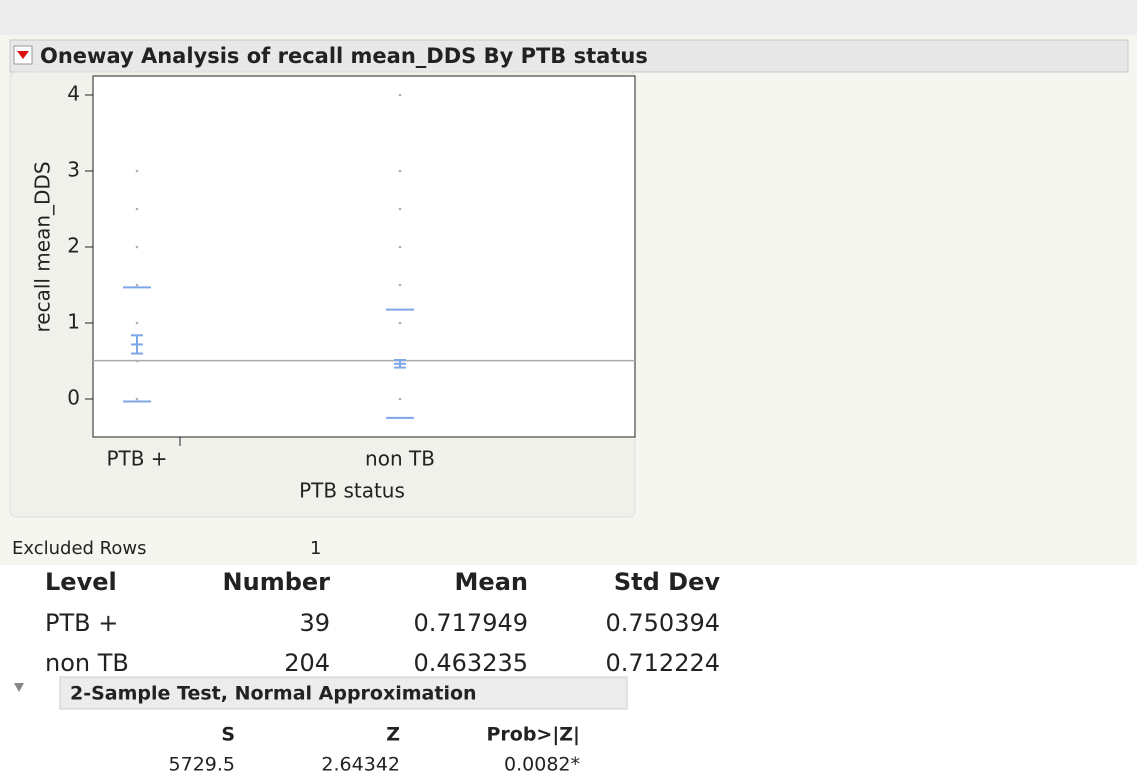  I want to click on y-tick-label: 4, so click(73, 94).